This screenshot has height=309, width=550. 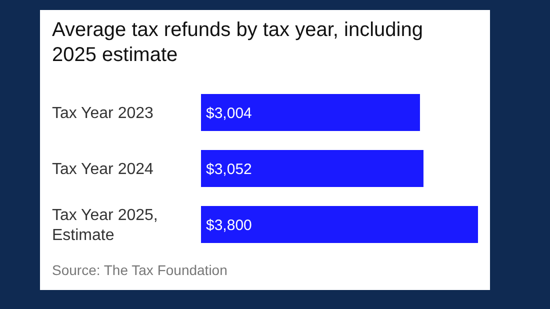 I want to click on y-tick-label: Tax Year 2025, Estimate, so click(x=105, y=225).